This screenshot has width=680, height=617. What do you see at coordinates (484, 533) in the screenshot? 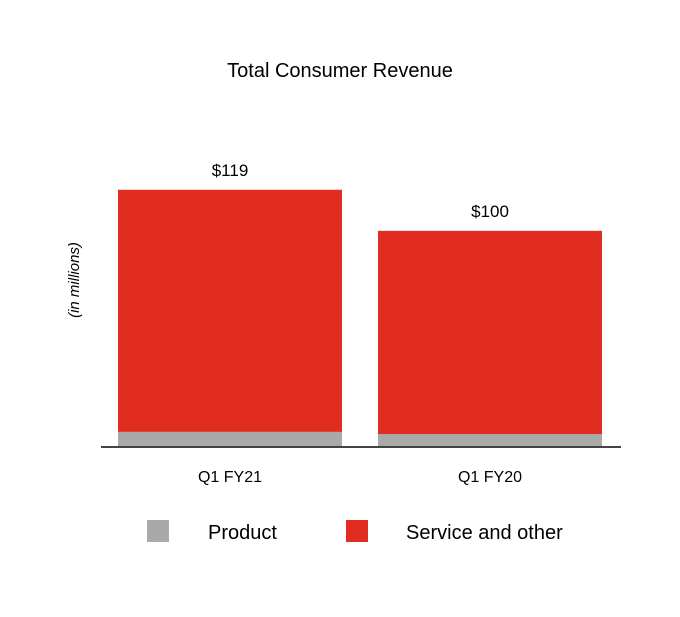
I see `legend-label-service: Service and other` at bounding box center [484, 533].